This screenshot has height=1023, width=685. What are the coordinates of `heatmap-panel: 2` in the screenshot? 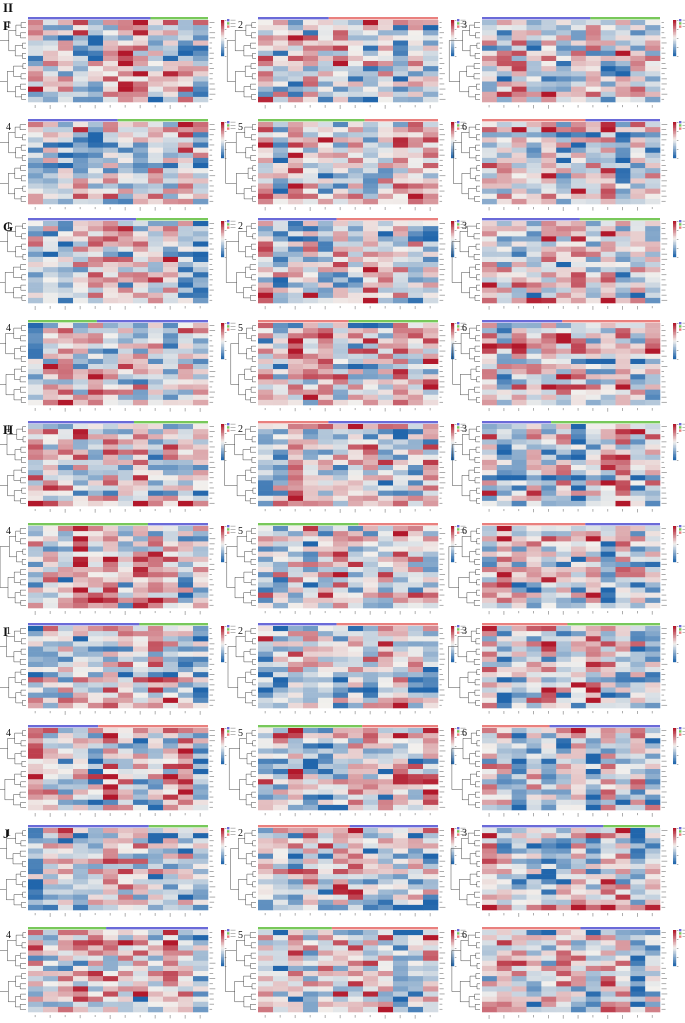 It's located at (346, 669).